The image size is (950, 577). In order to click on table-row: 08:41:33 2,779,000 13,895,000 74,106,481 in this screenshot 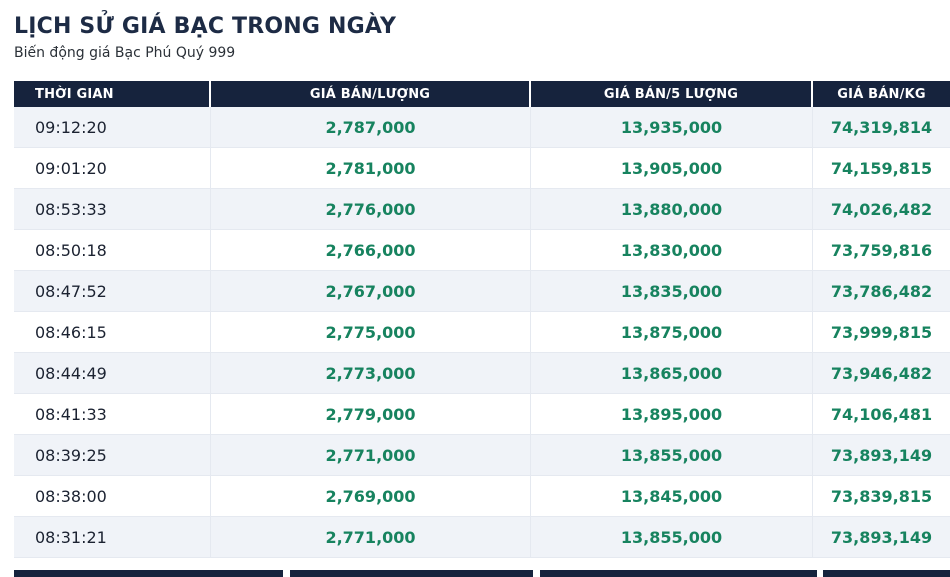, I will do `click(482, 414)`.